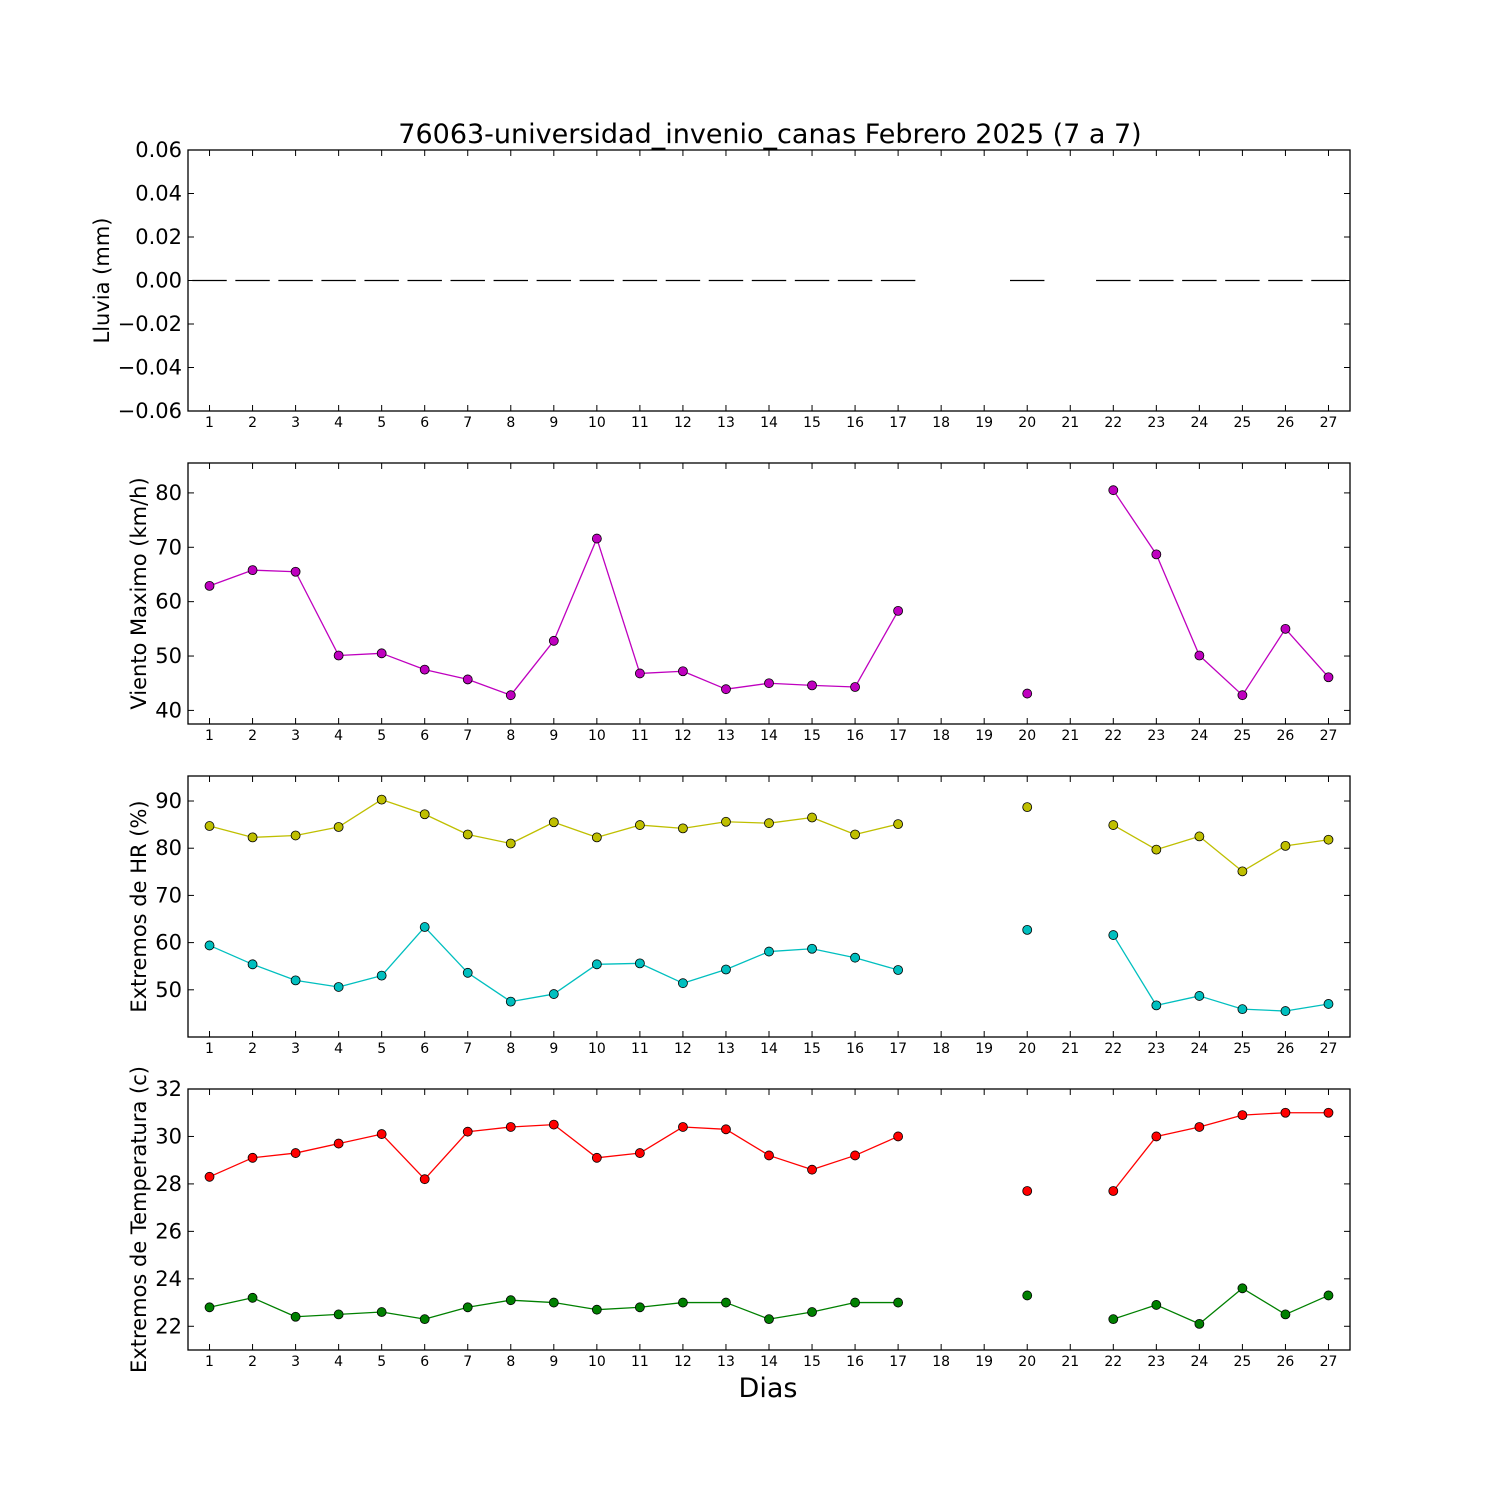 This screenshot has width=1500, height=1500. Describe the element at coordinates (381, 1362) in the screenshot. I see `x-tick-label: 5` at that location.